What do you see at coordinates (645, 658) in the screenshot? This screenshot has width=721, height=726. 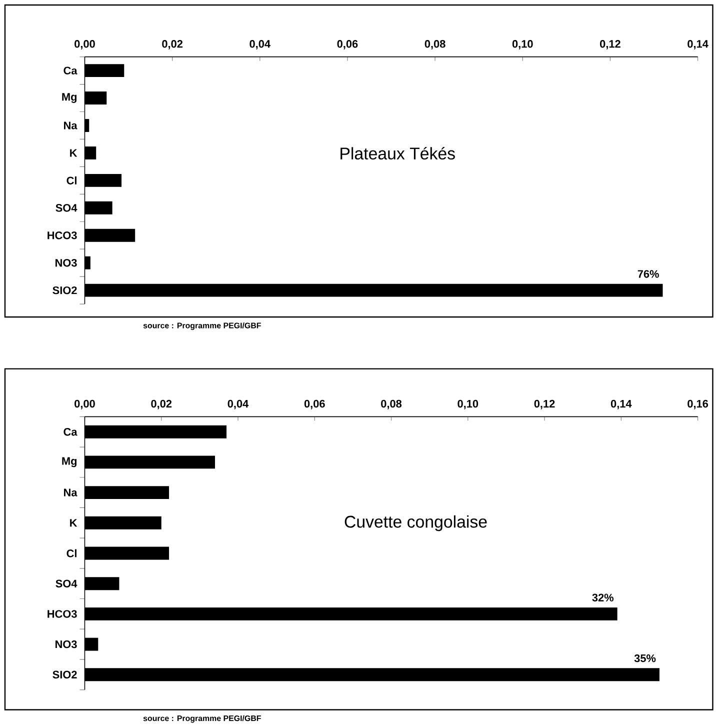 I see `annotation: 35%` at bounding box center [645, 658].